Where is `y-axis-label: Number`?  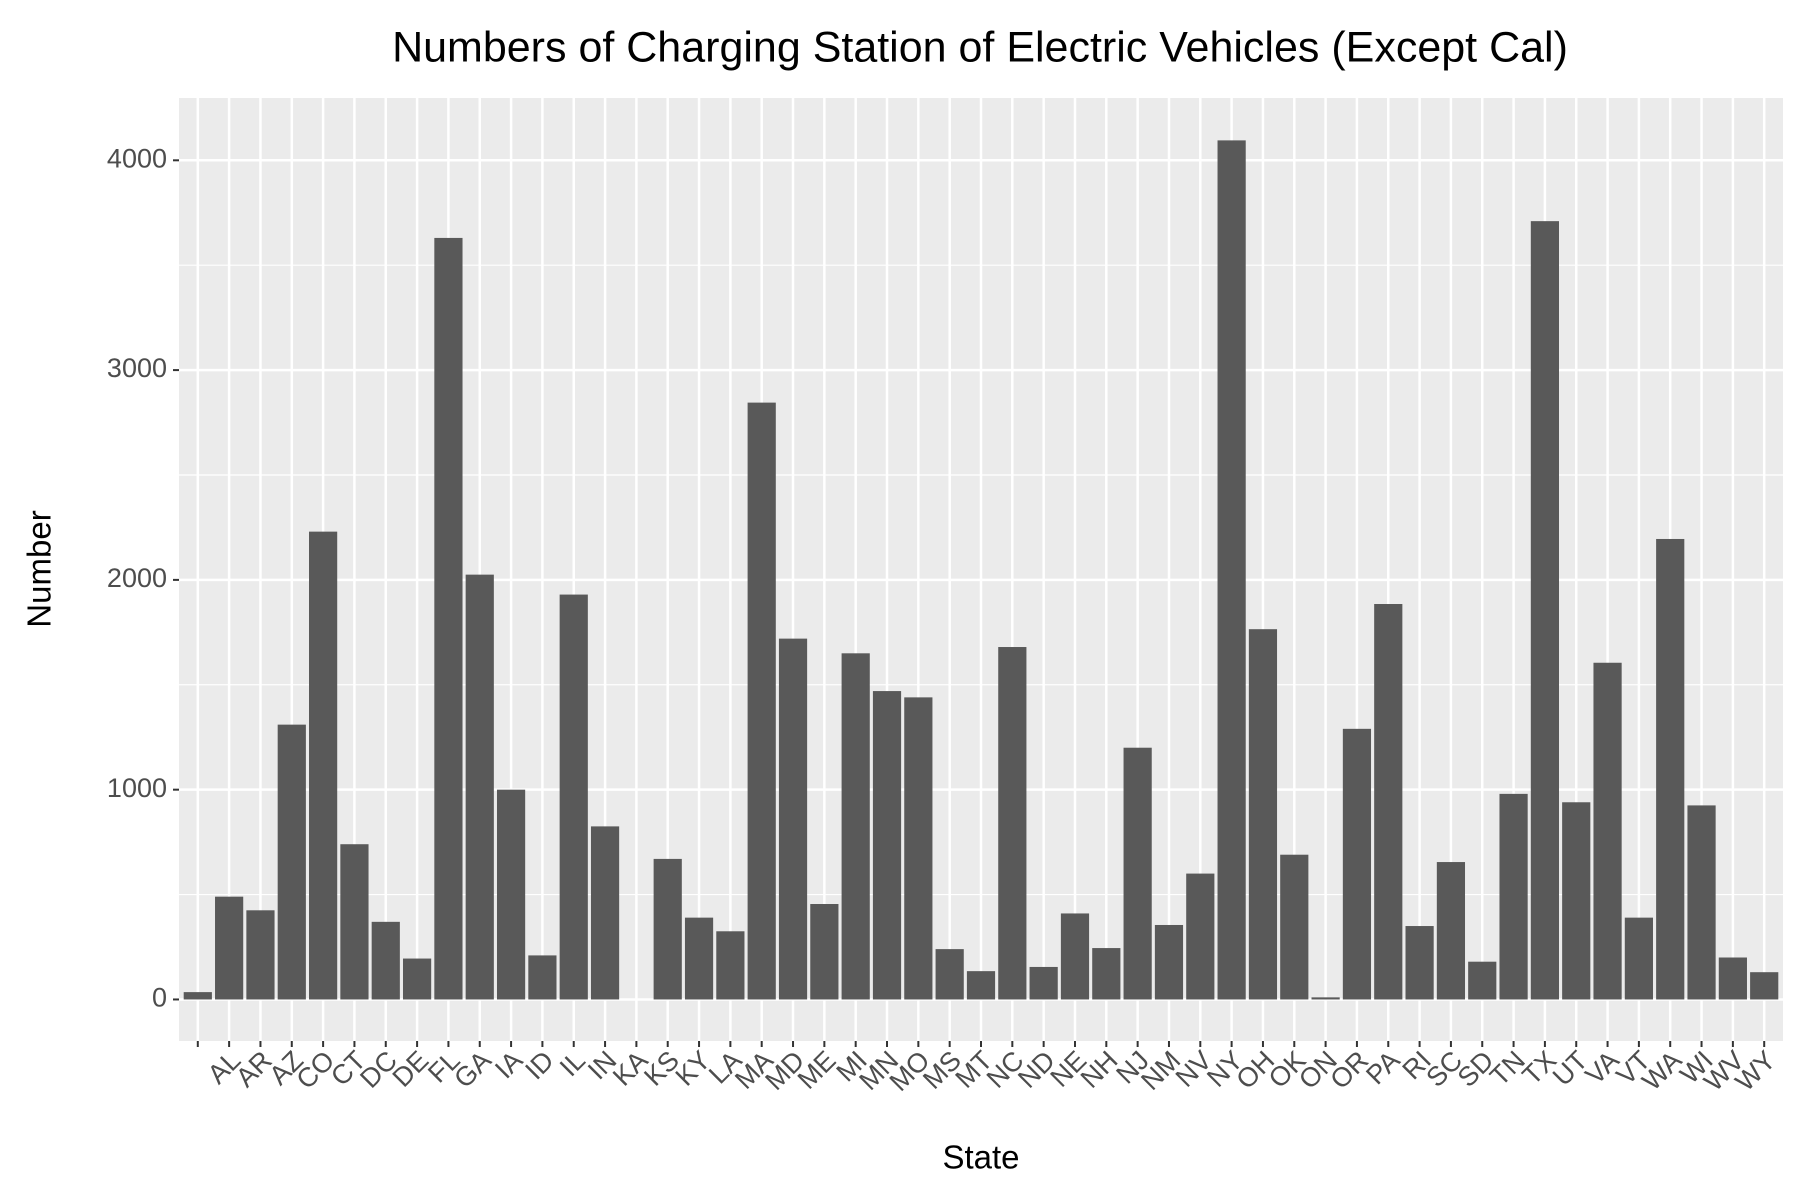
y-axis-label: Number is located at coordinates (39, 568).